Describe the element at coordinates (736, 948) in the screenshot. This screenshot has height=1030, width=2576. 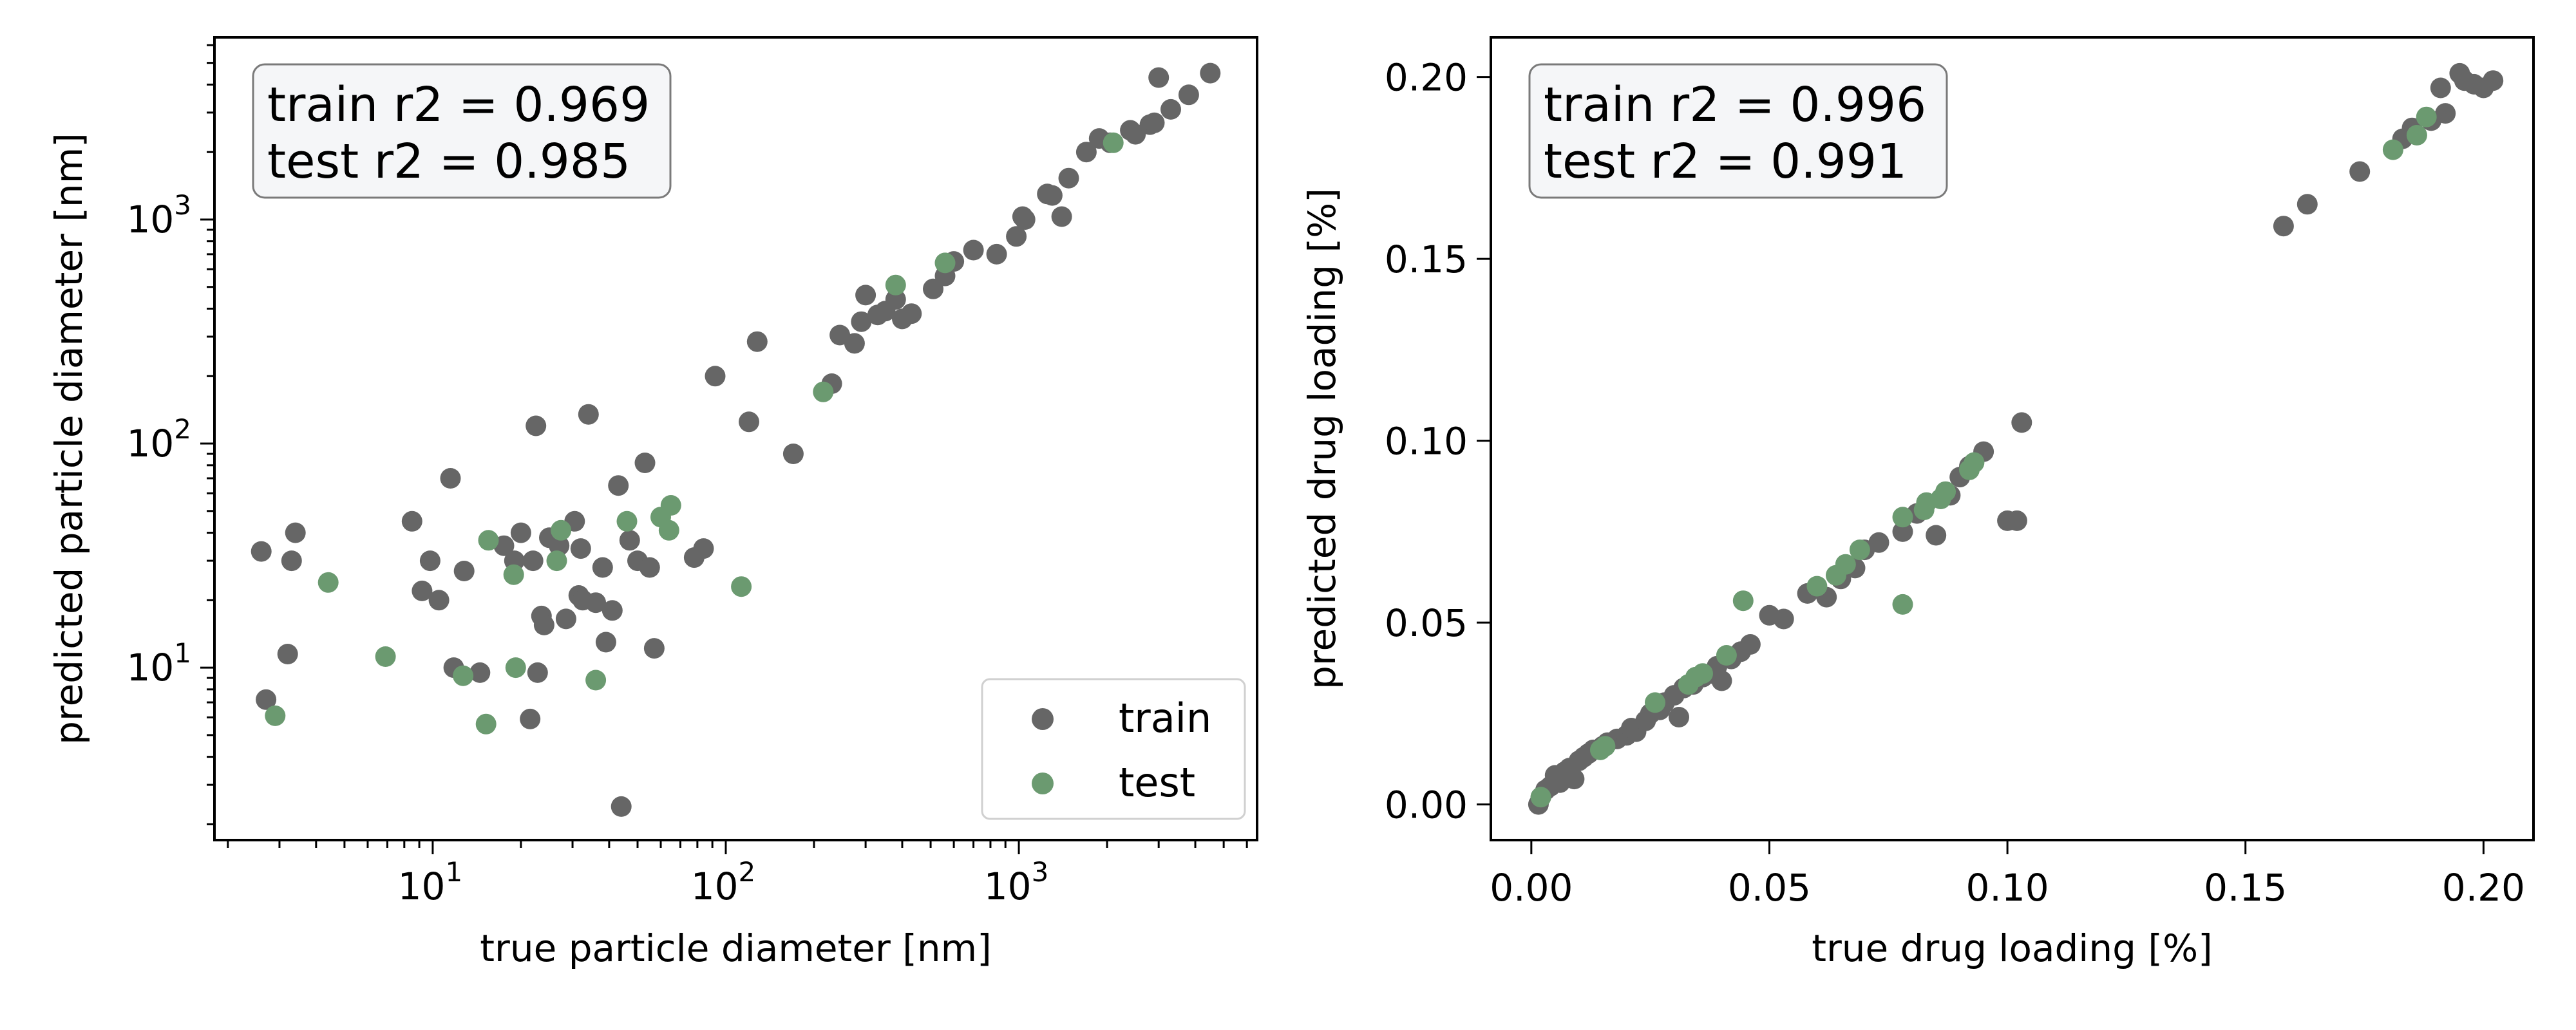
I see `x-axis-label: true particle diameter [nm]` at that location.